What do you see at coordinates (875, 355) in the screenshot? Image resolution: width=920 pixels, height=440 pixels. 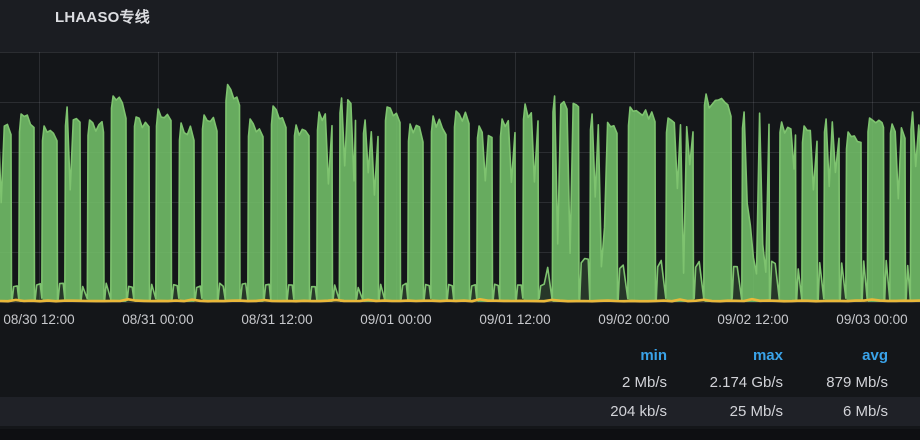 I see `legend-header-avg: avg` at bounding box center [875, 355].